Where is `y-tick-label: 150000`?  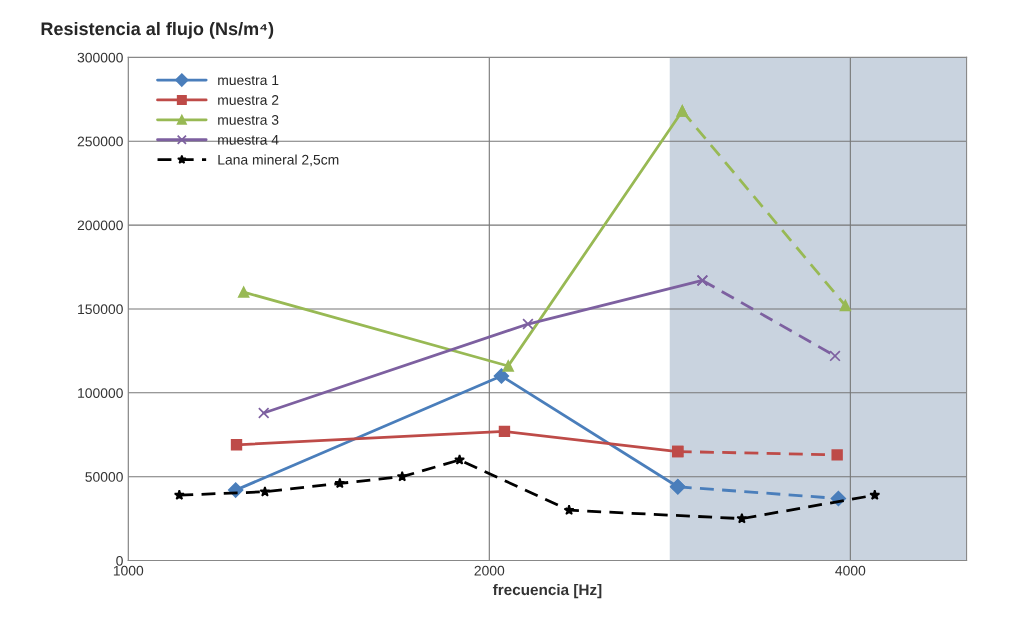
y-tick-label: 150000 is located at coordinates (100, 309).